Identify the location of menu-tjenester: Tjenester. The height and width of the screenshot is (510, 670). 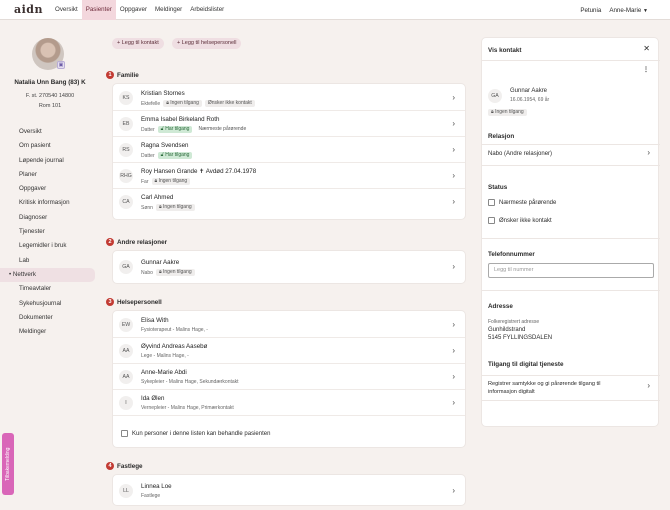
(32, 232).